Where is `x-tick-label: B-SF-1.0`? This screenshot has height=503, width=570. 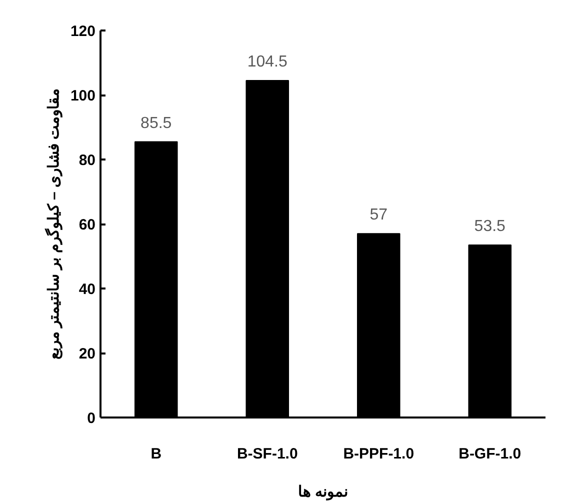 x-tick-label: B-SF-1.0 is located at coordinates (267, 454).